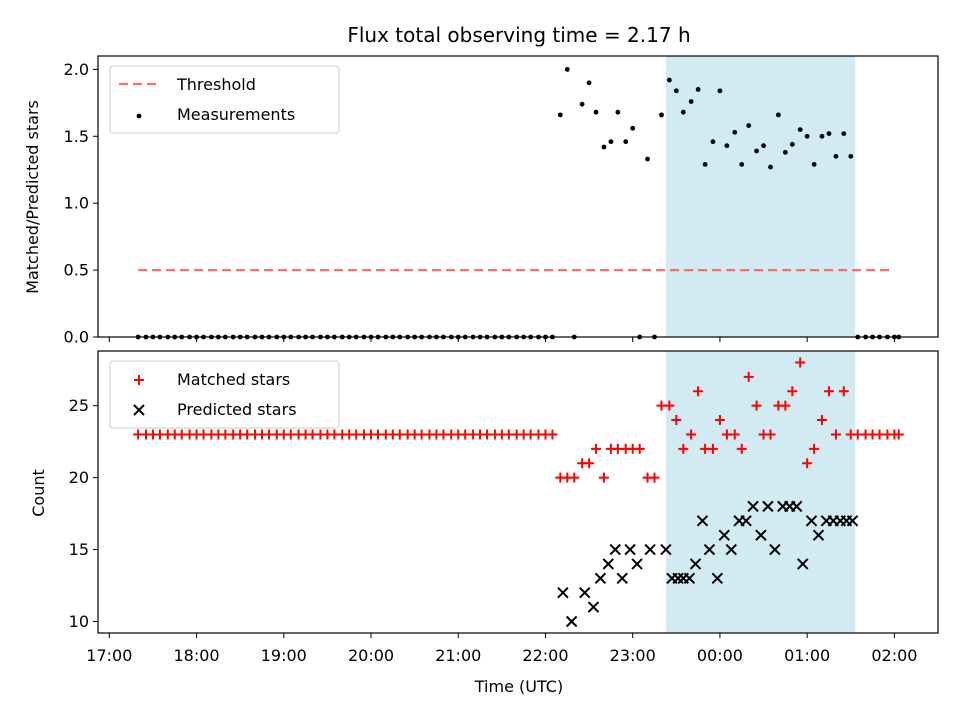 Image resolution: width=960 pixels, height=720 pixels. I want to click on top-y-tick-label: 0.0, so click(76, 337).